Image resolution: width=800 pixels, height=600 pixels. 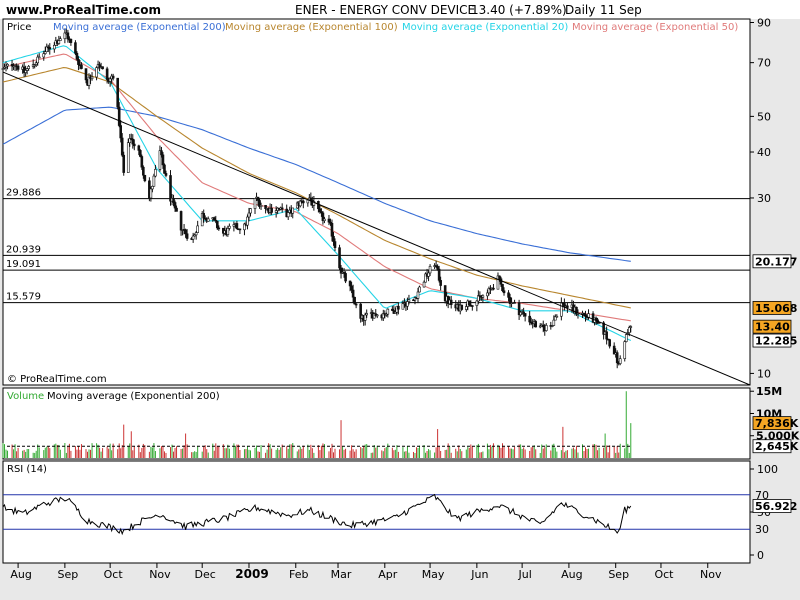 I want to click on date-tick-label: Apr, so click(x=388, y=574).